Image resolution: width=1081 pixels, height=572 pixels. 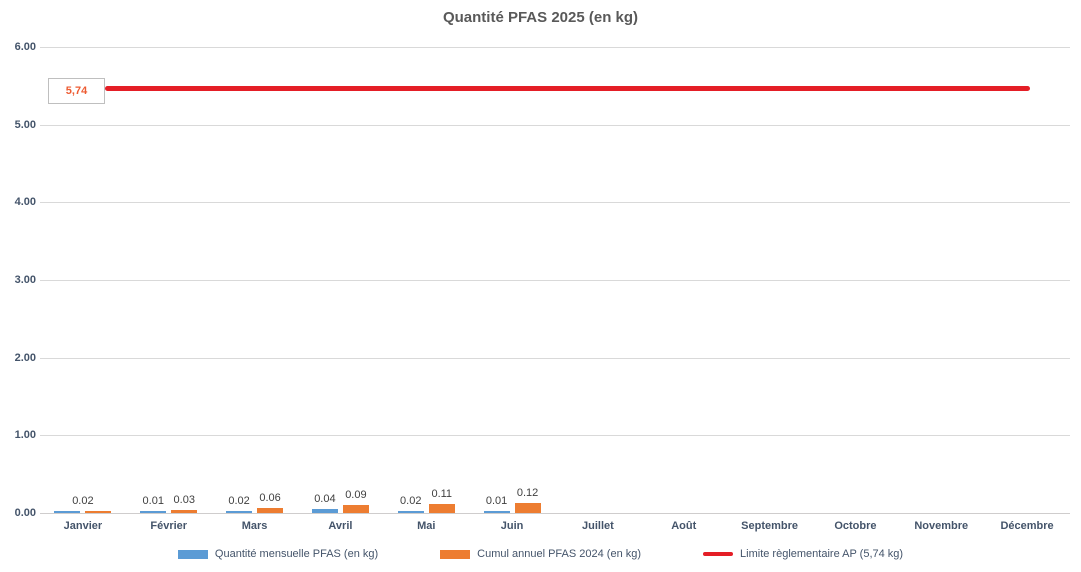 What do you see at coordinates (442, 494) in the screenshot?
I see `data-label: 0.11` at bounding box center [442, 494].